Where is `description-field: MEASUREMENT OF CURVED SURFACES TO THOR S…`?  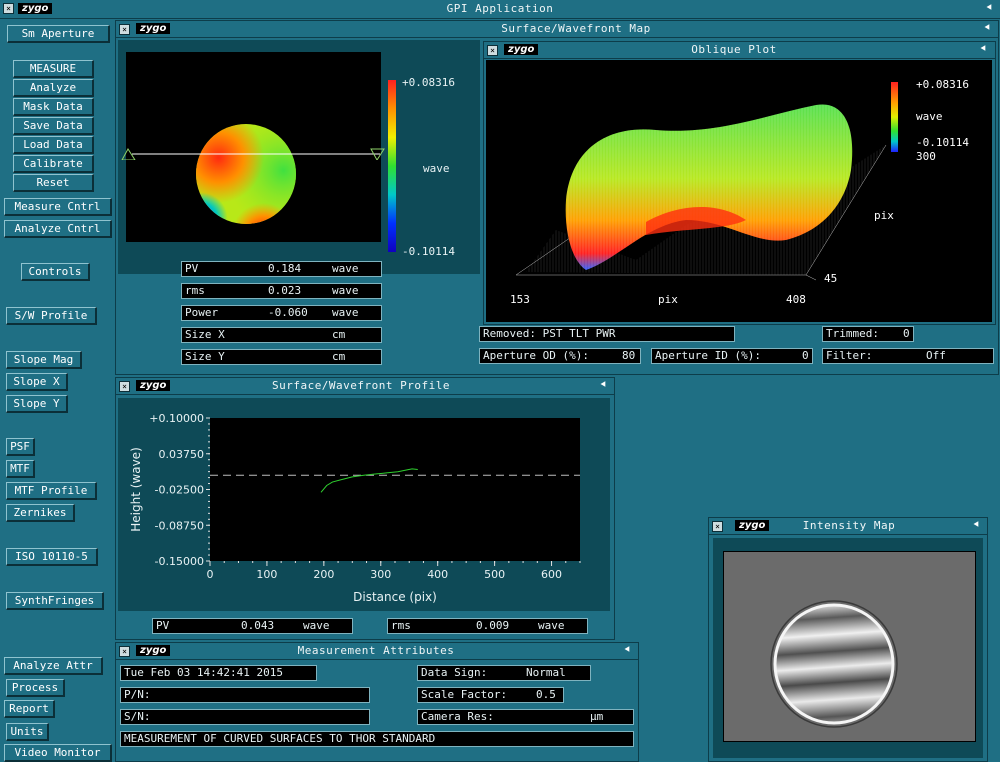 description-field: MEASUREMENT OF CURVED SURFACES TO THOR S… is located at coordinates (377, 739).